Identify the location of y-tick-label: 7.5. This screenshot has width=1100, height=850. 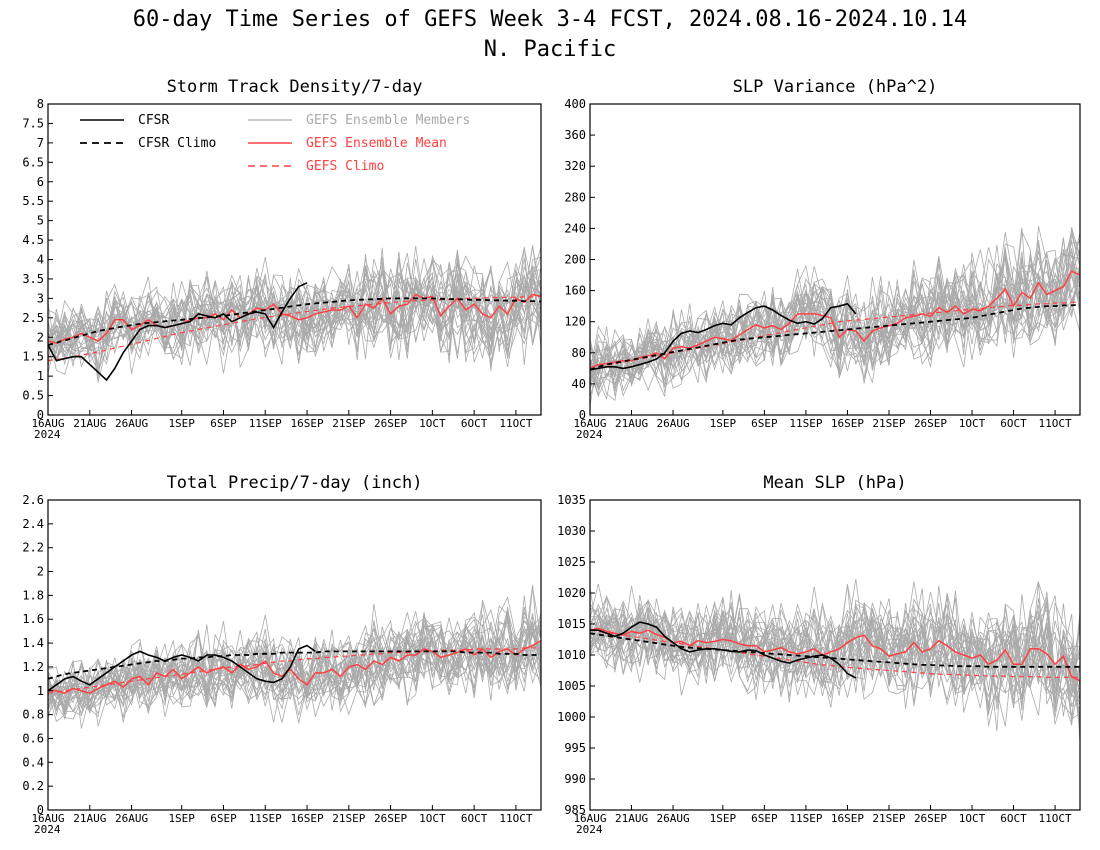
(33, 123).